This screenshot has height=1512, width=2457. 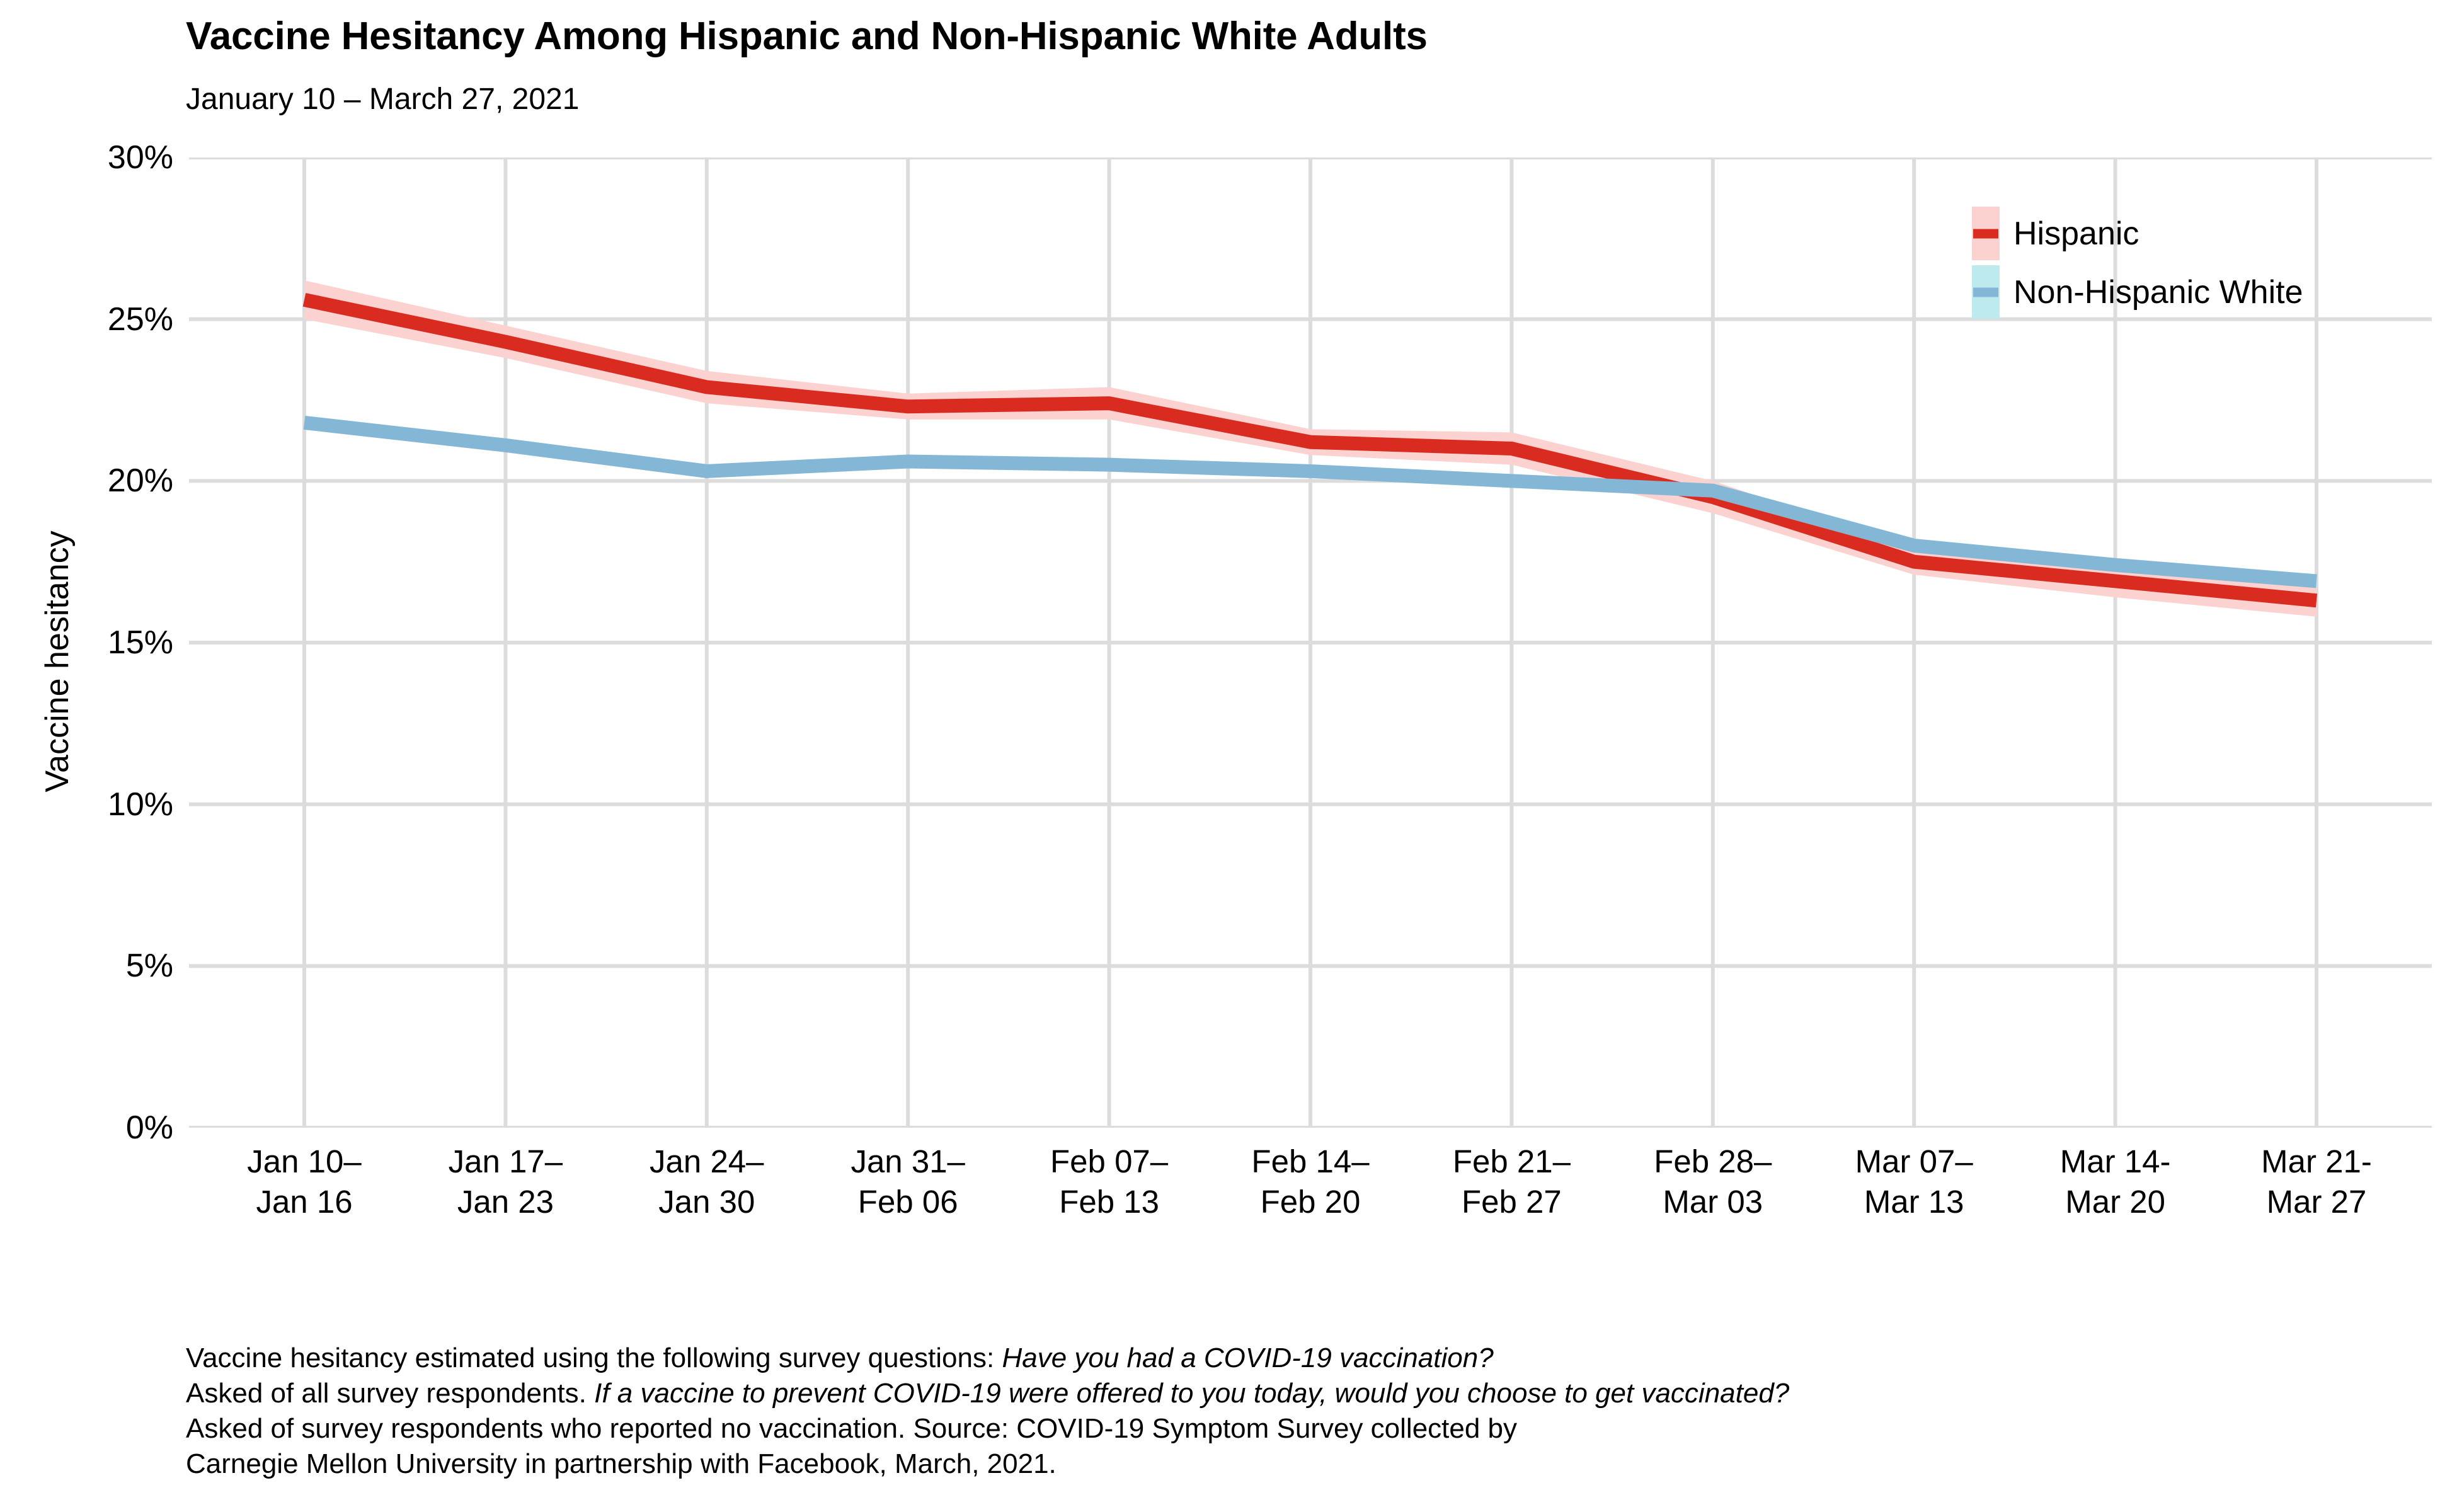 What do you see at coordinates (505, 1202) in the screenshot?
I see `x-tick-label-line-2: Jan 23` at bounding box center [505, 1202].